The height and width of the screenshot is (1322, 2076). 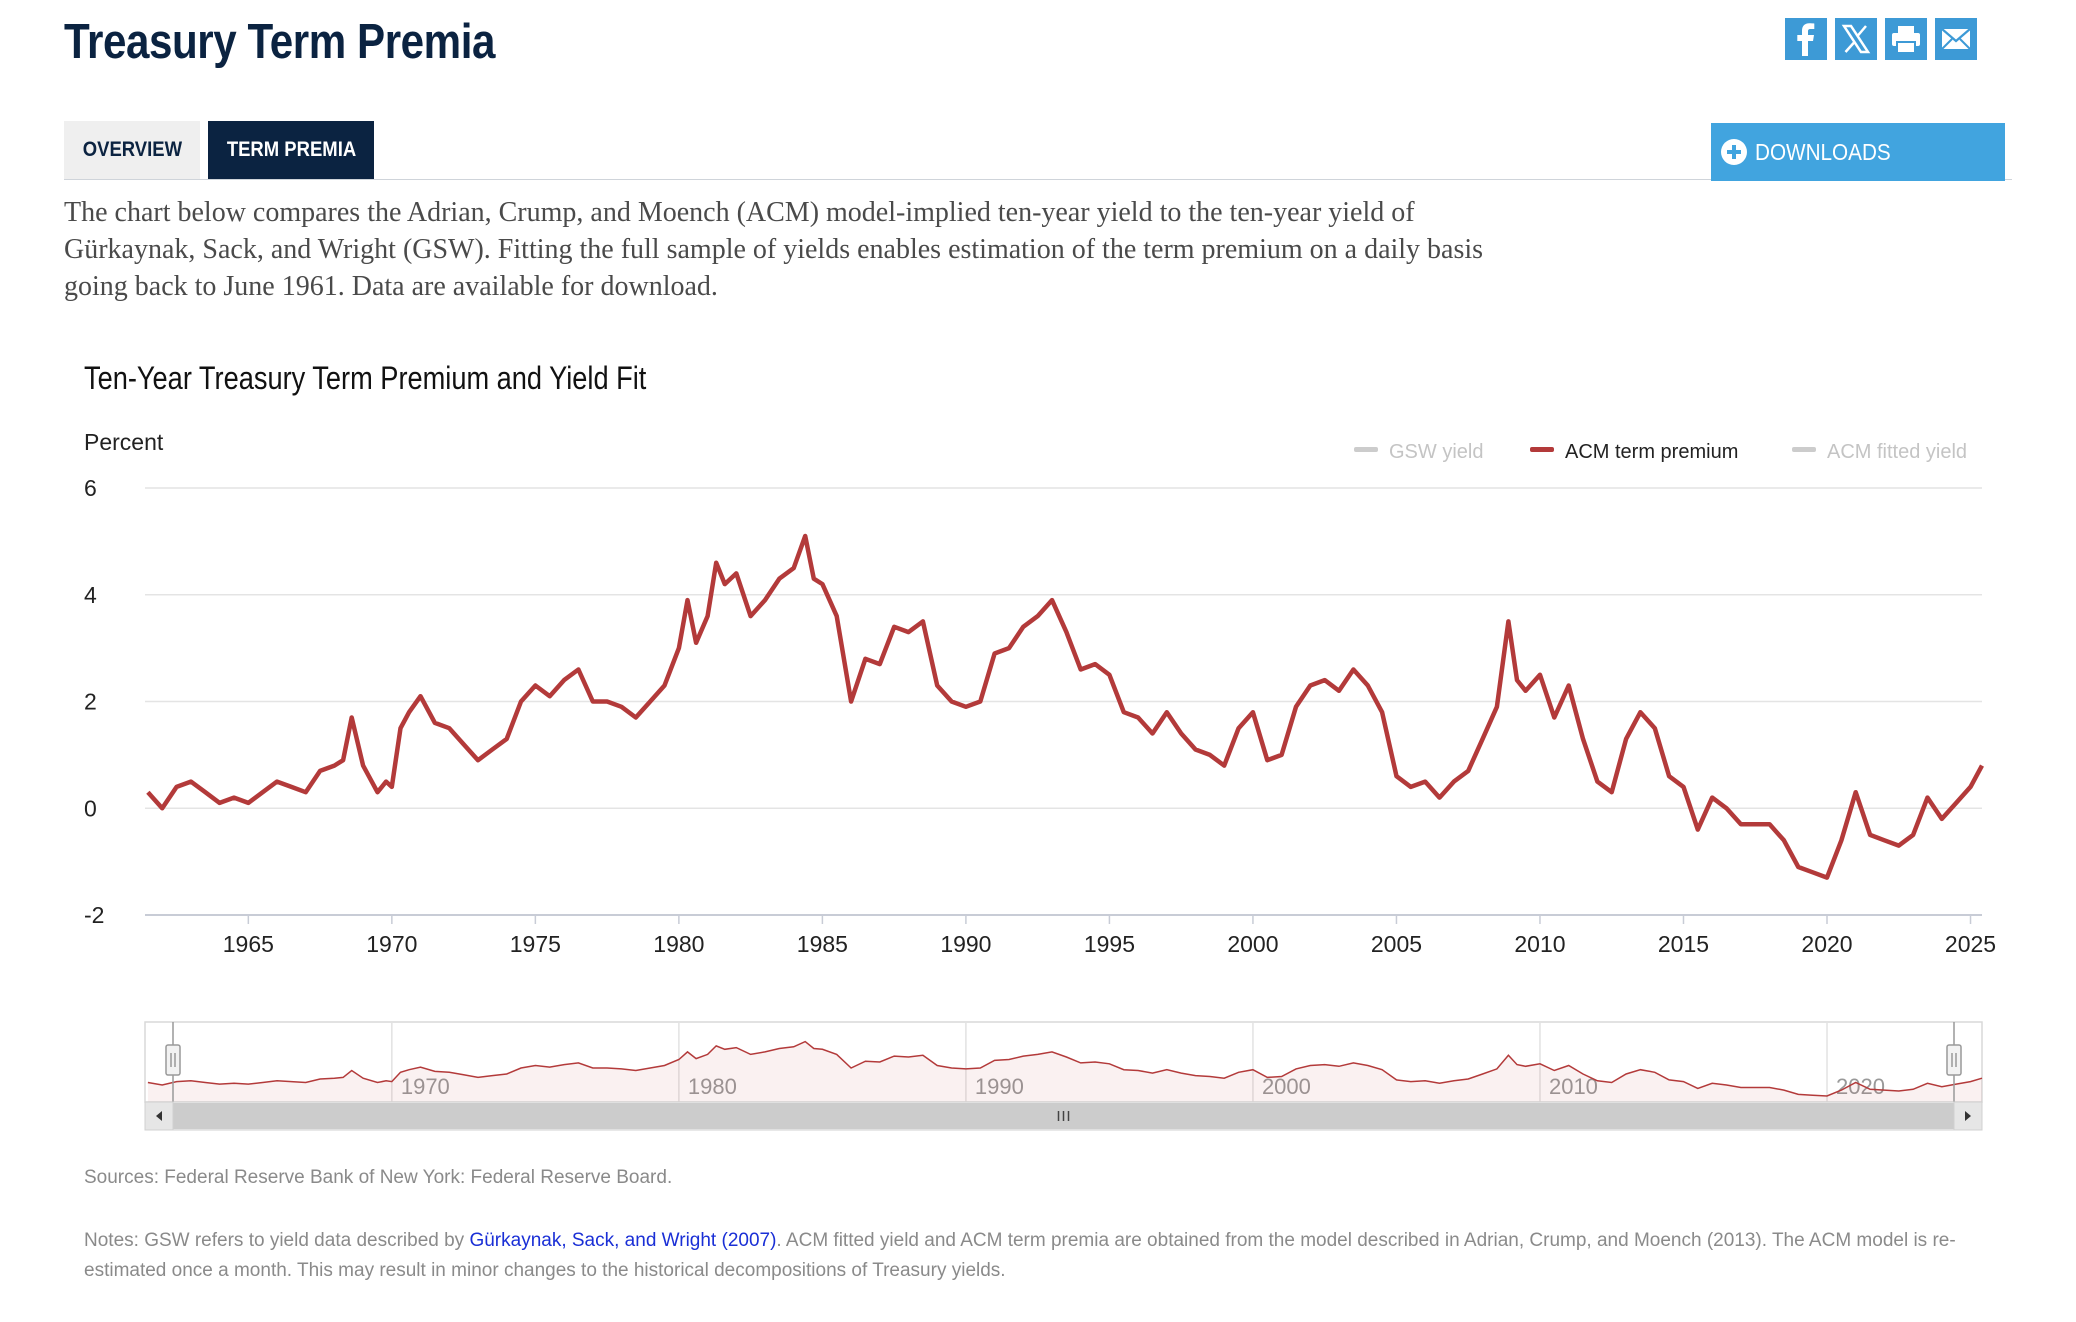 I want to click on x-icon, so click(x=1856, y=39).